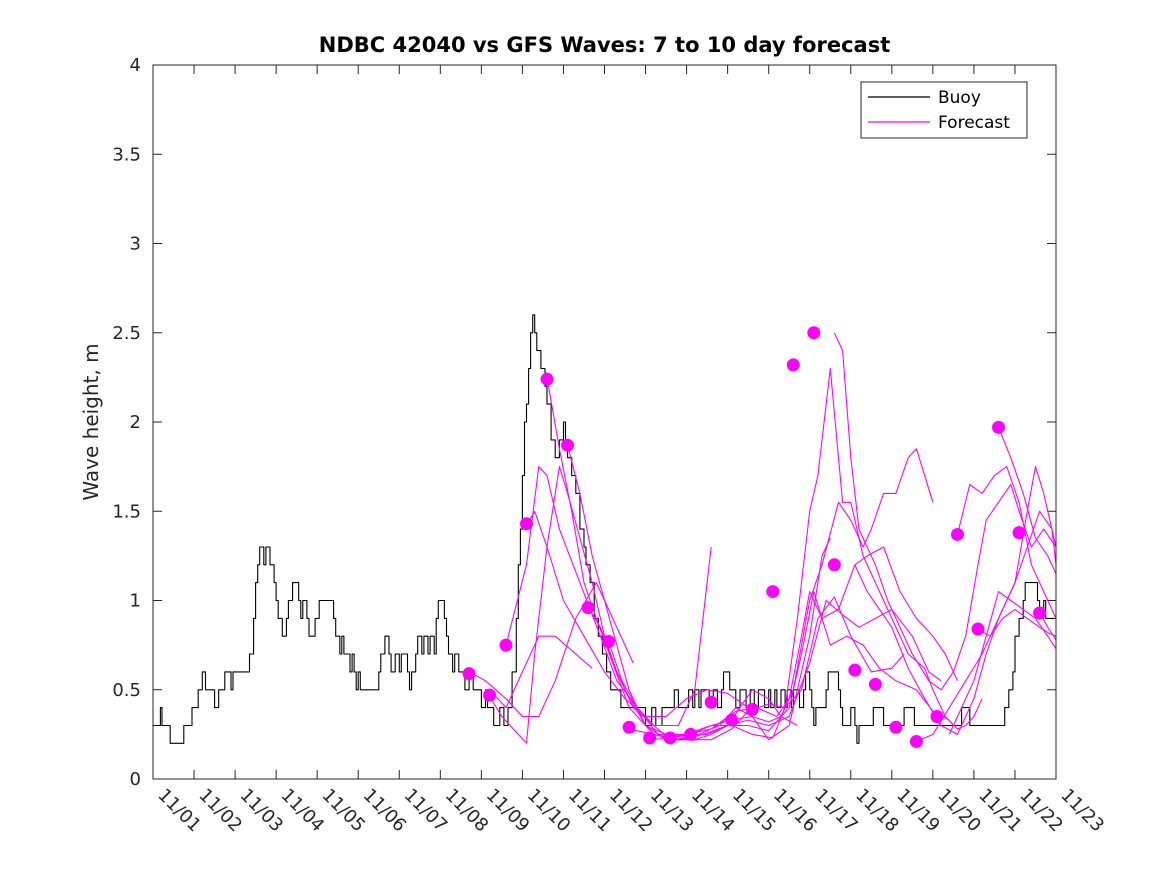  I want to click on legend: Buoy Forecast, so click(944, 110).